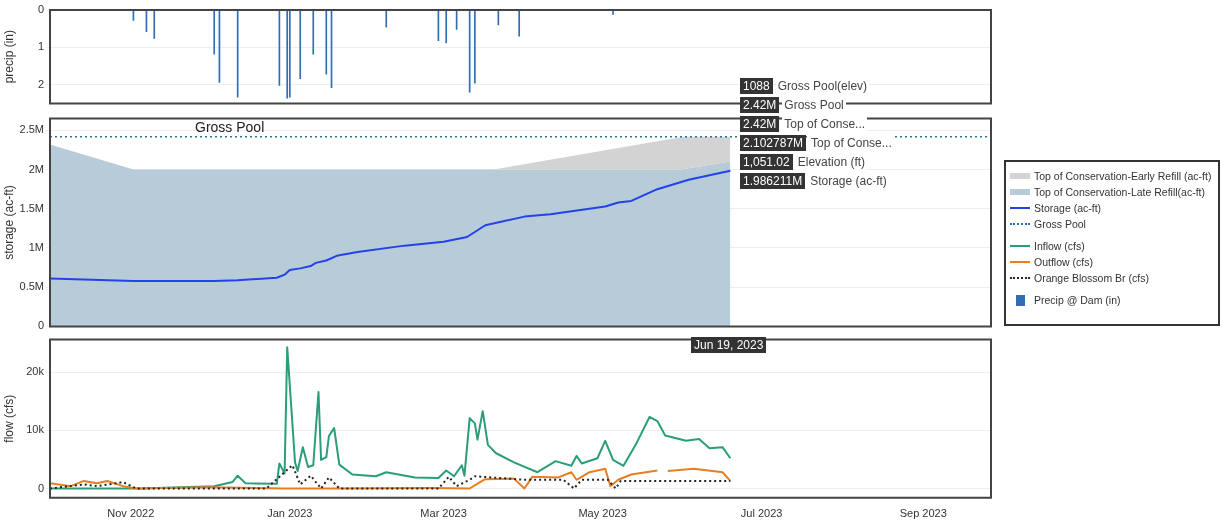 The width and height of the screenshot is (1222, 531). I want to click on legend-label: Storage (ac-ft), so click(1068, 208).